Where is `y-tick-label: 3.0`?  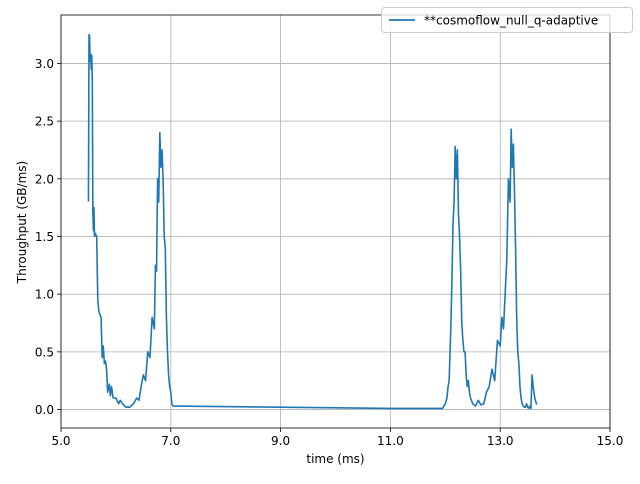 y-tick-label: 3.0 is located at coordinates (44, 64).